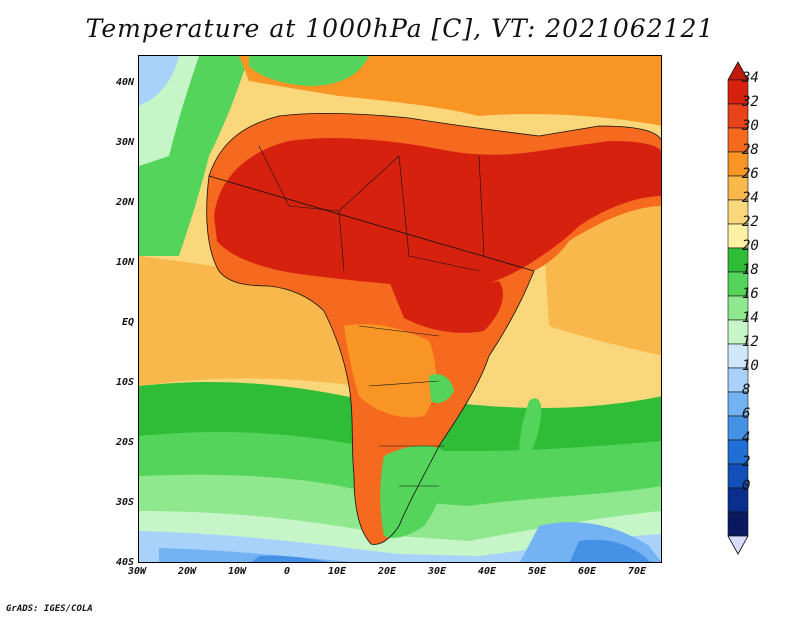 The width and height of the screenshot is (800, 618). I want to click on lon-tick: 20W, so click(187, 571).